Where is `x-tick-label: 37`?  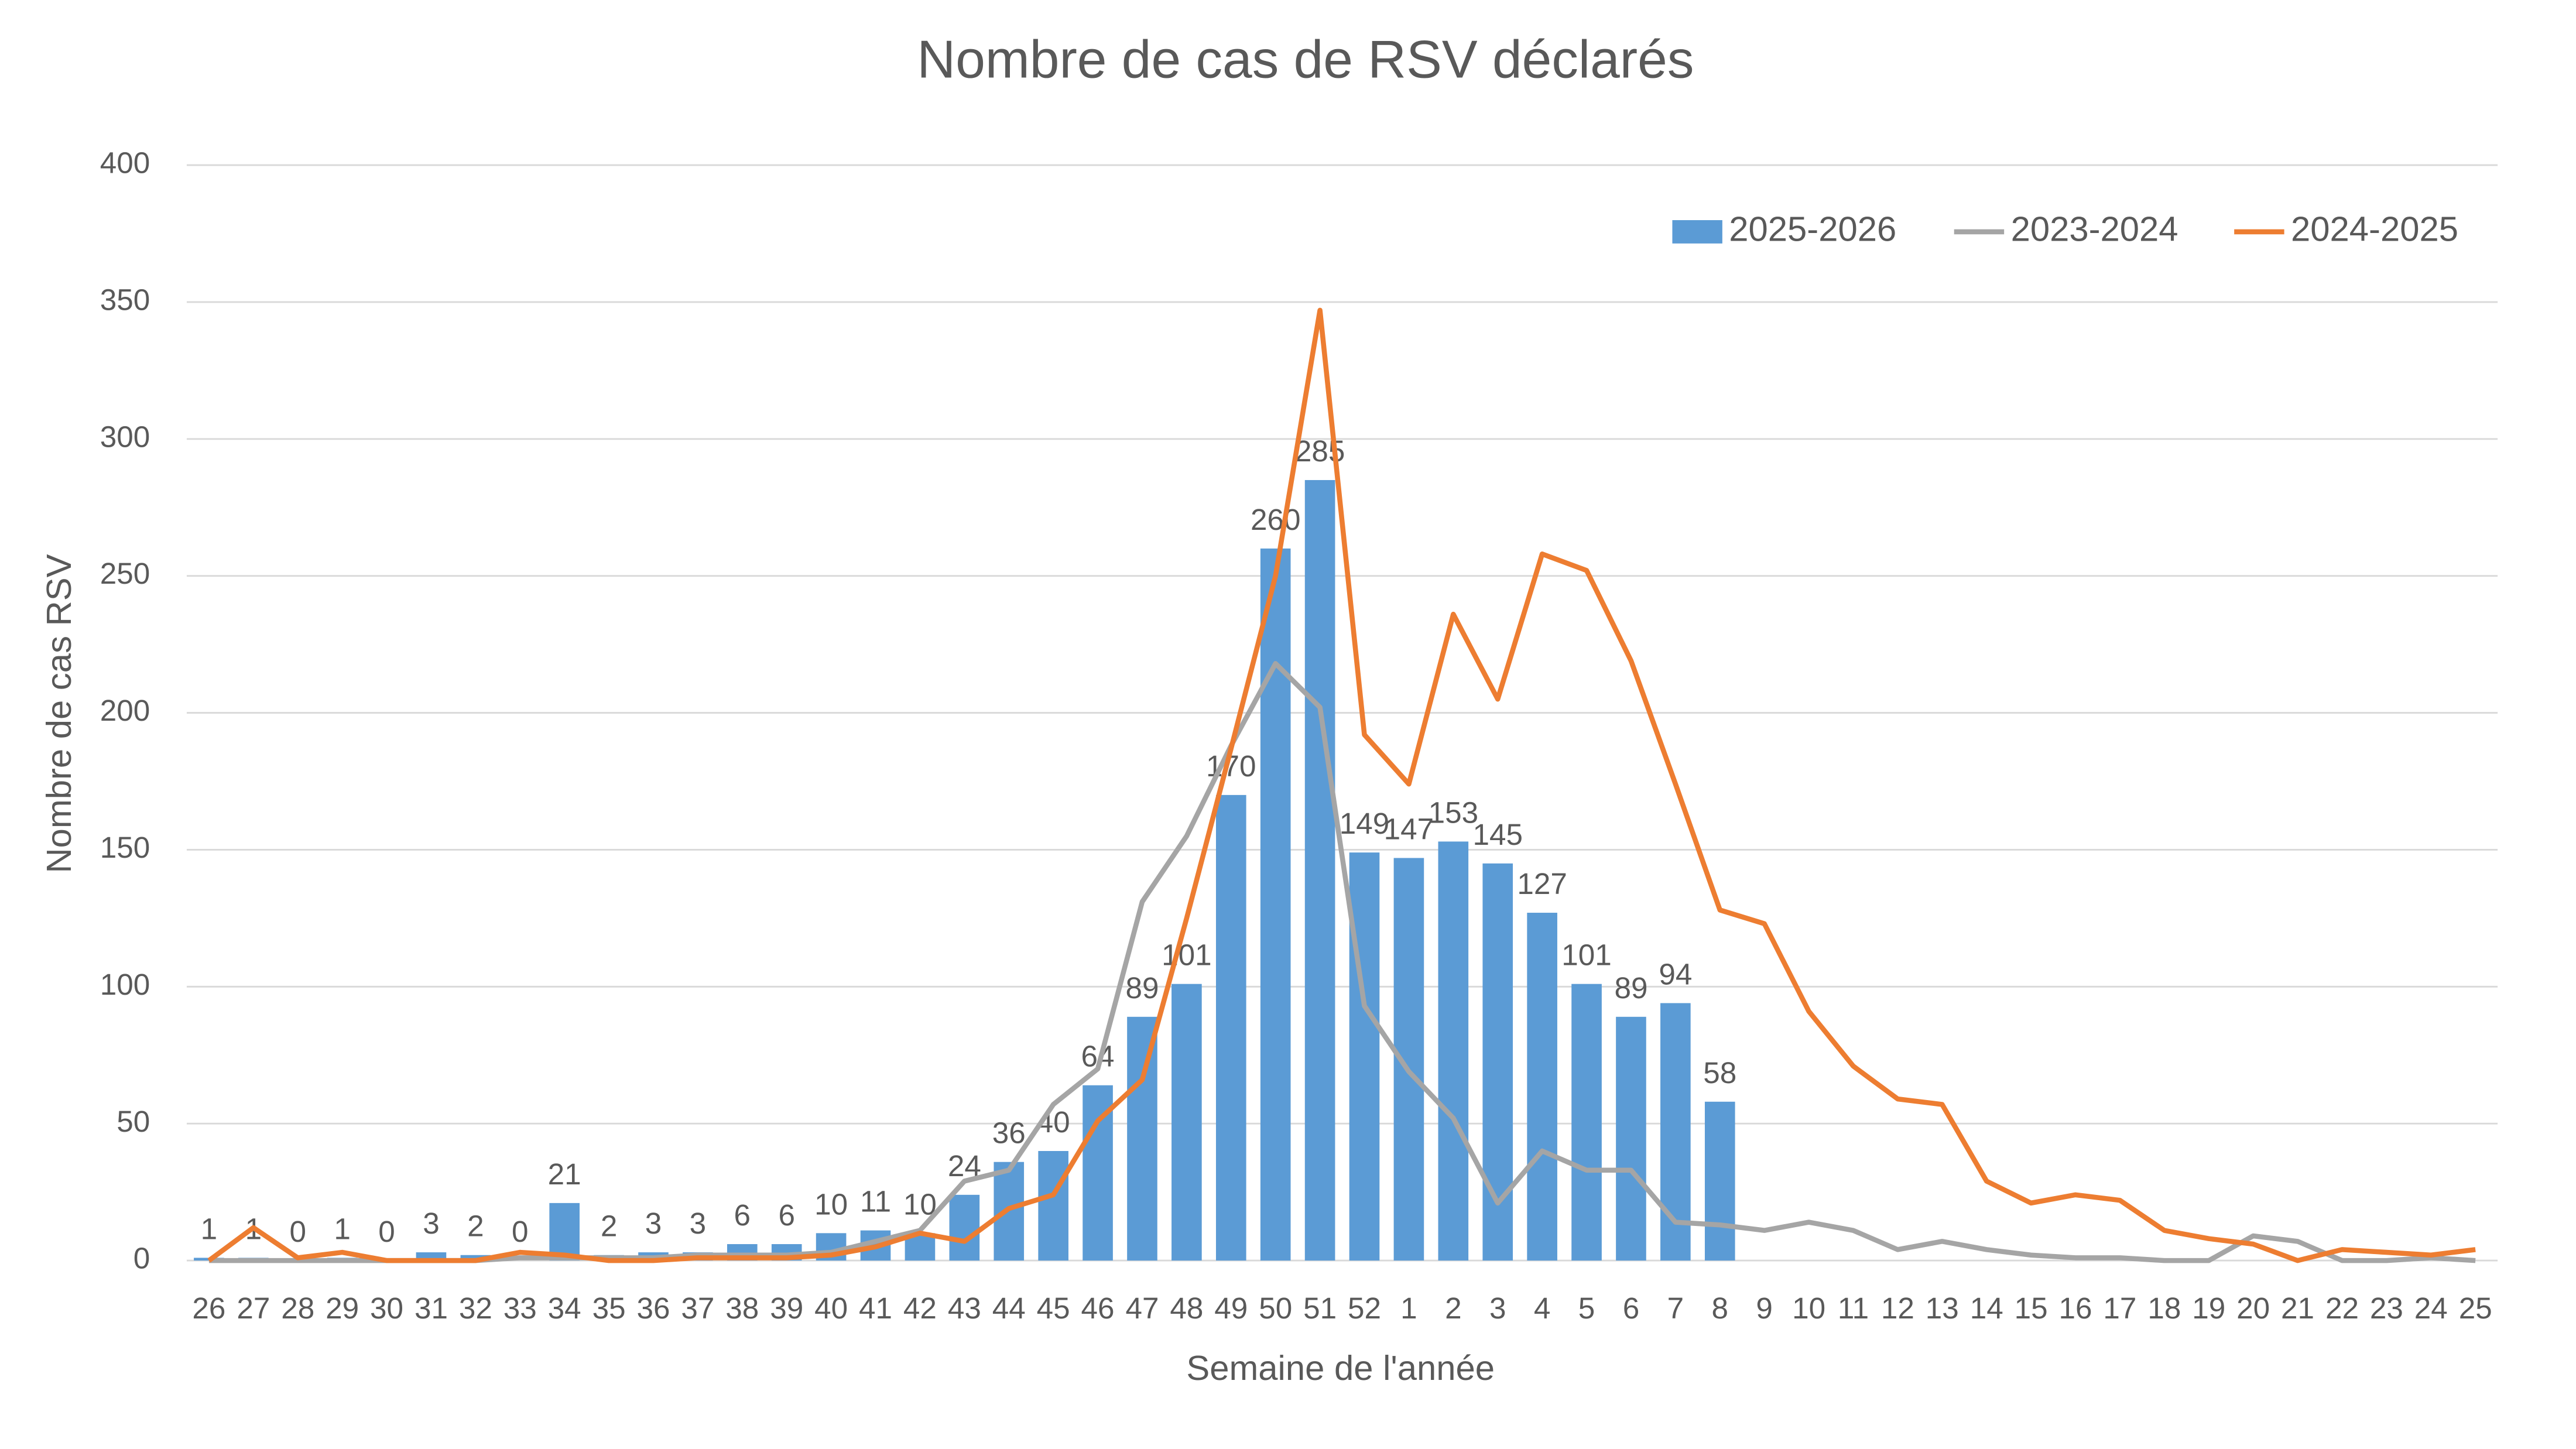 x-tick-label: 37 is located at coordinates (697, 1308).